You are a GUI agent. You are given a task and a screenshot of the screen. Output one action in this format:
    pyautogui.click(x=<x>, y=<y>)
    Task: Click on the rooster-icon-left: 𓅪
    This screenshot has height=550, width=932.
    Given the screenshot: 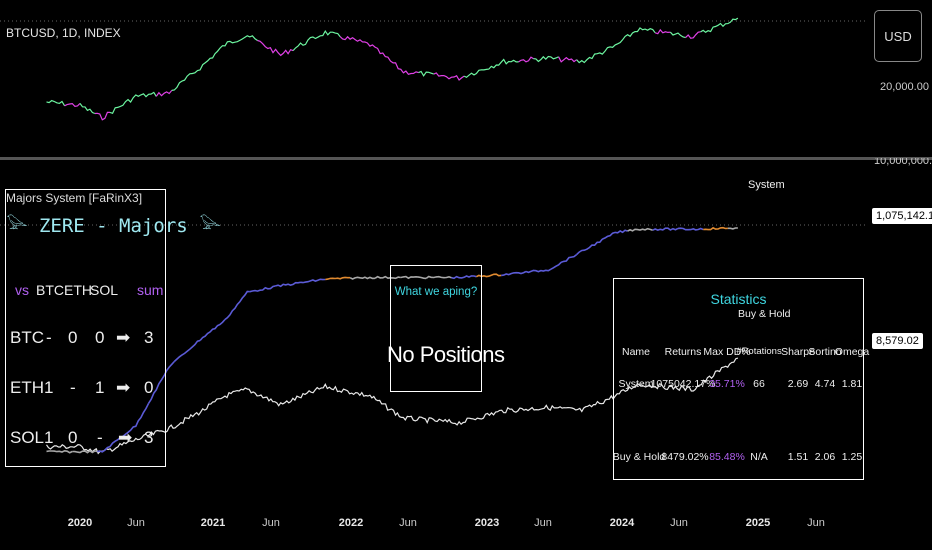 What is the action you would take?
    pyautogui.click(x=17, y=226)
    